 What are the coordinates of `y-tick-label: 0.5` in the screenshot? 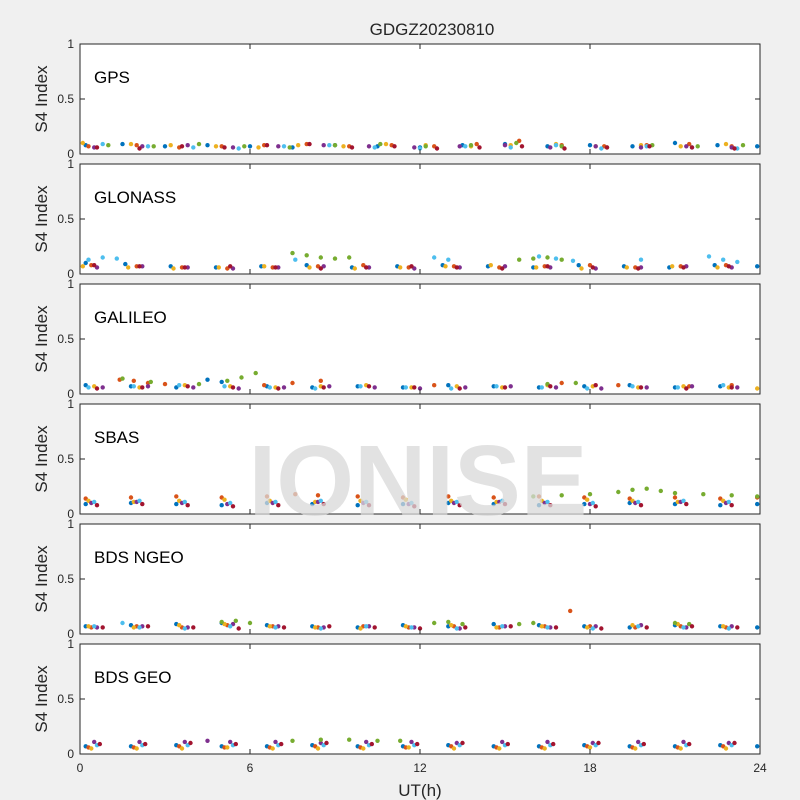 It's located at (65, 459).